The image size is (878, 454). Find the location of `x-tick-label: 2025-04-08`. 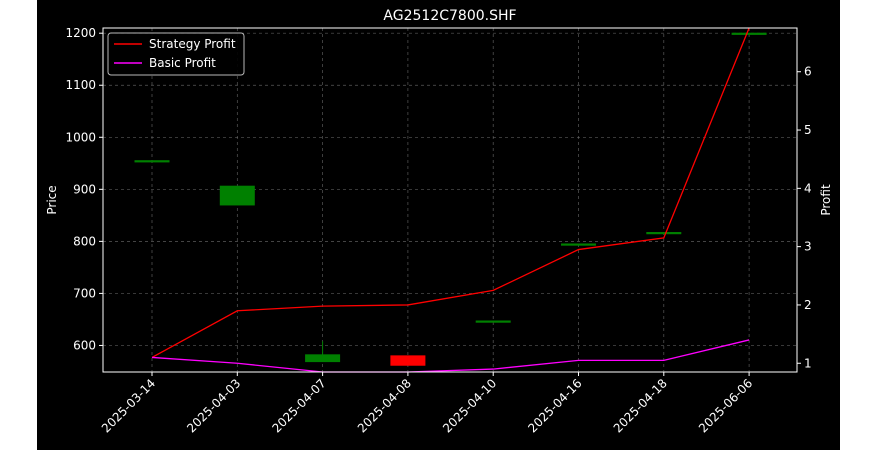

x-tick-label: 2025-04-08 is located at coordinates (384, 405).